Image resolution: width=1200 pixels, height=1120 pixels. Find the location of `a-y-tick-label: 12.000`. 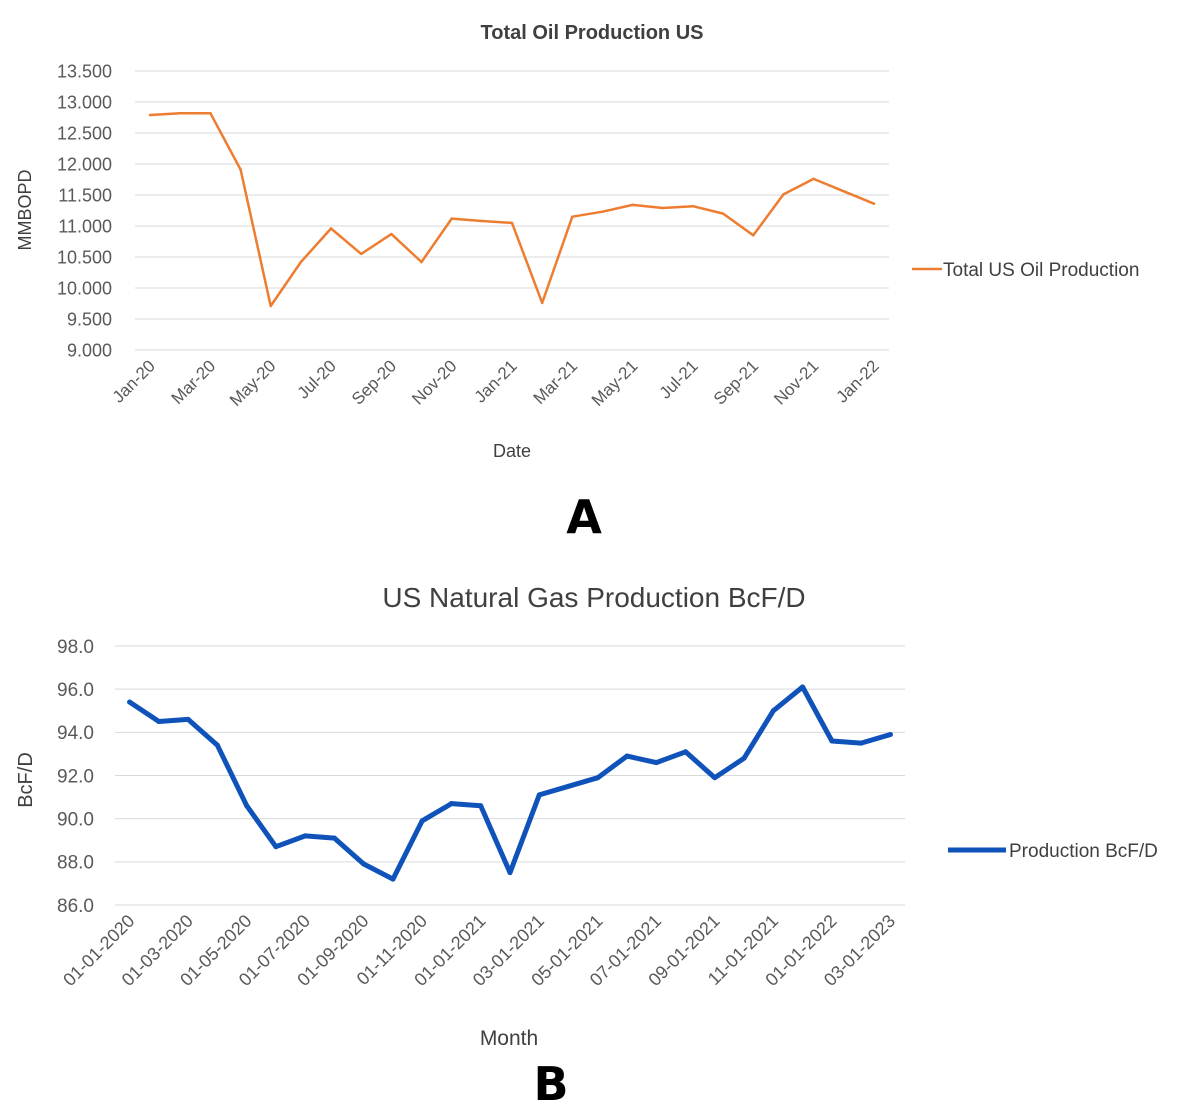

a-y-tick-label: 12.000 is located at coordinates (84, 164).